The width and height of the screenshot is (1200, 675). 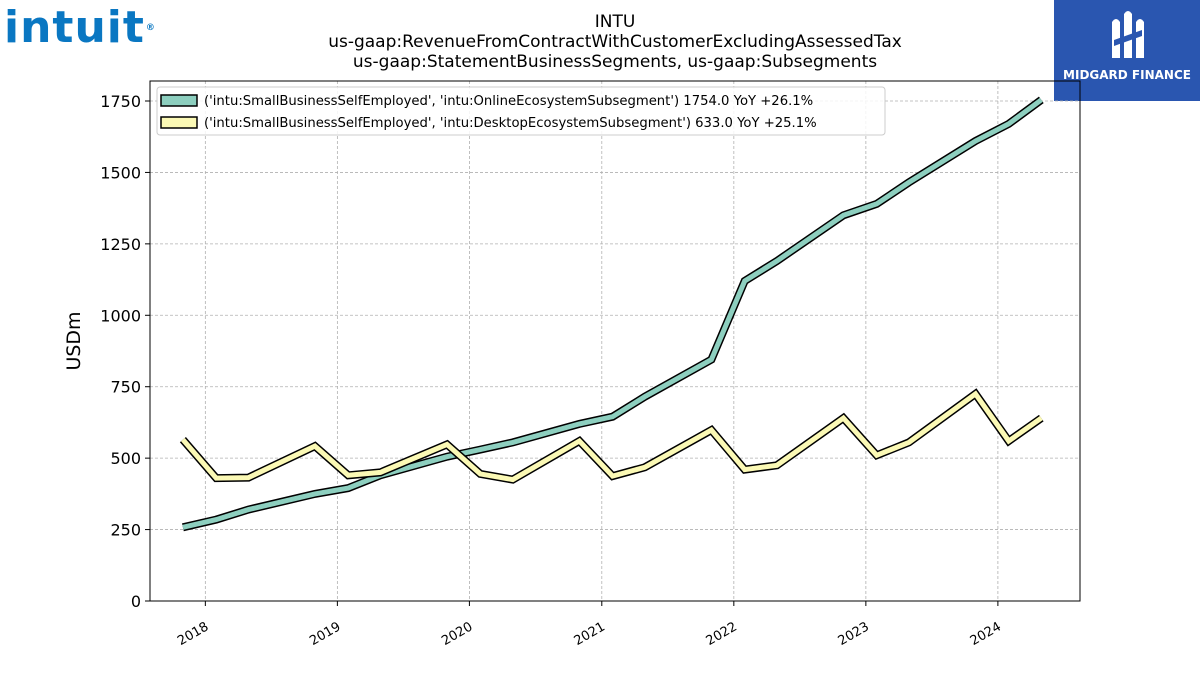 What do you see at coordinates (1127, 75) in the screenshot?
I see `midgard-logo-text: MIDGARD FINANCE` at bounding box center [1127, 75].